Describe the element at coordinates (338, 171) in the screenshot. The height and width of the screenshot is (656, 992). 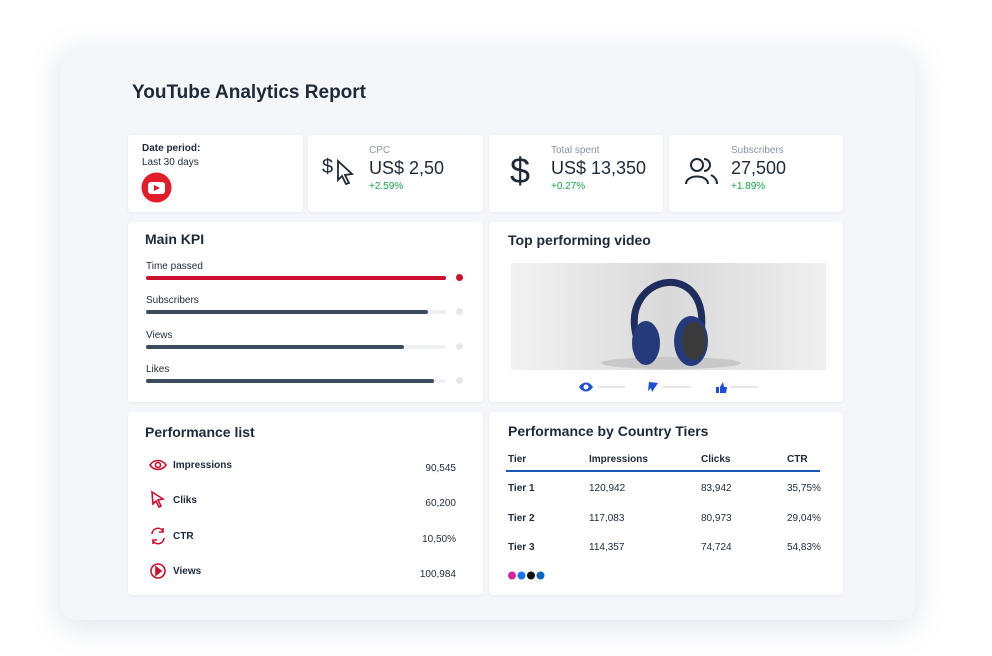
I see `cpc-icon: $` at that location.